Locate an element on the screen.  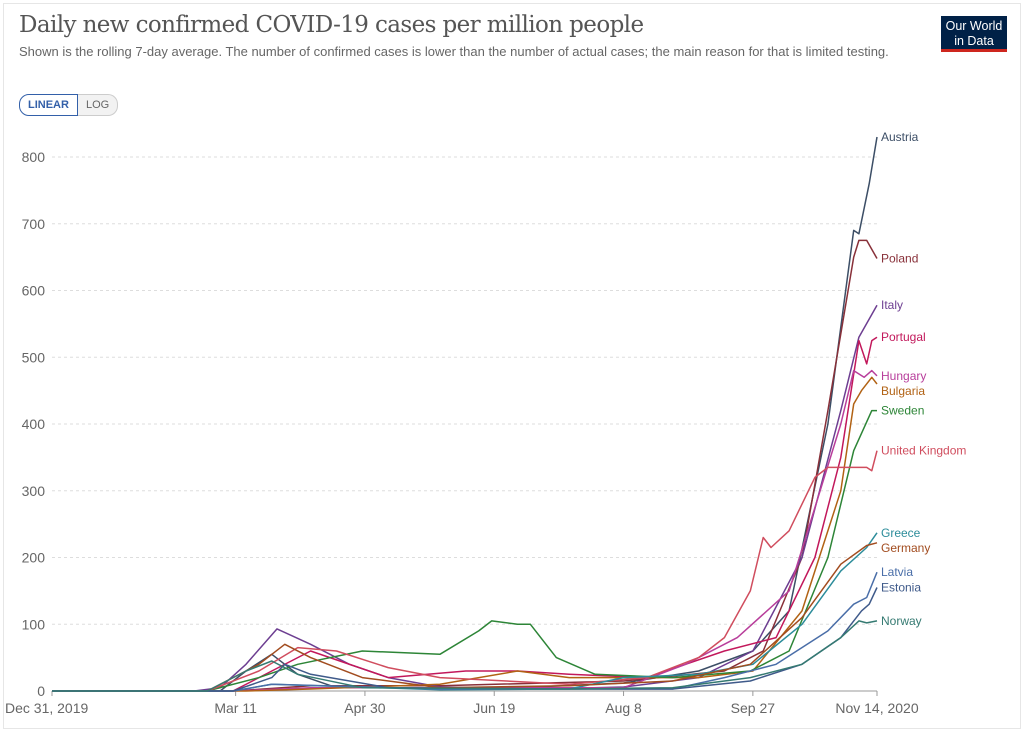
owid-logo: Our World in Data is located at coordinates (974, 34).